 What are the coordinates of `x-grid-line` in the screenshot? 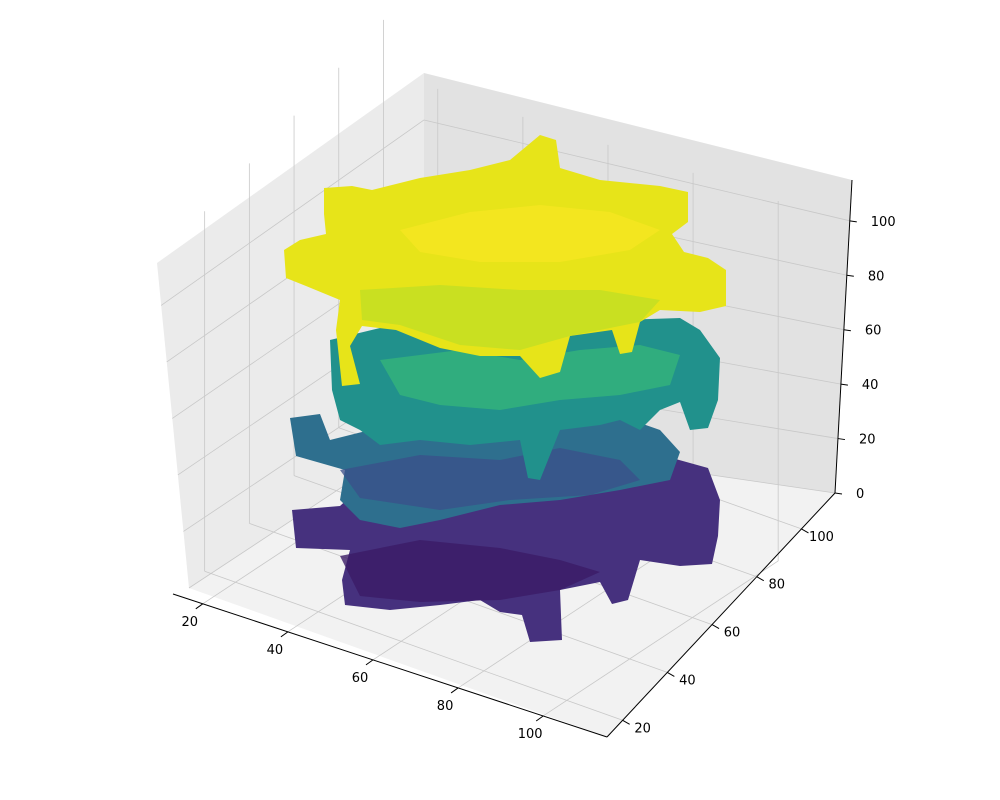 It's located at (660, 638).